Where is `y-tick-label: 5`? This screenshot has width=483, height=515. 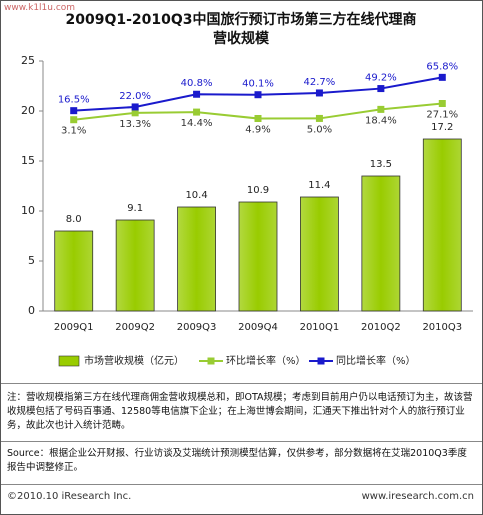 y-tick-label: 5 is located at coordinates (31, 260).